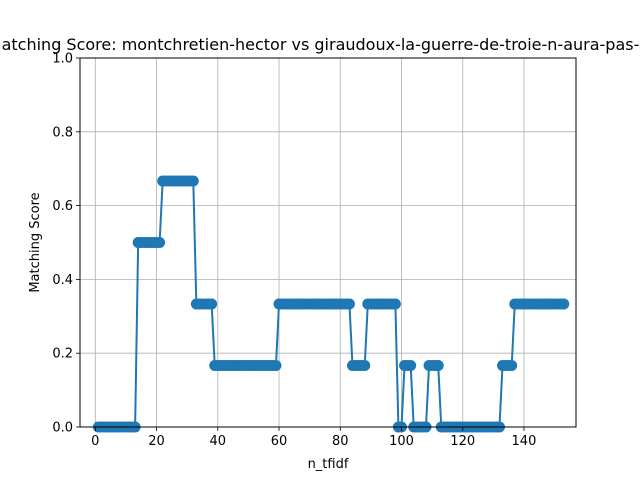 The width and height of the screenshot is (640, 480). What do you see at coordinates (62, 354) in the screenshot?
I see `y-tick-label: 0.2` at bounding box center [62, 354].